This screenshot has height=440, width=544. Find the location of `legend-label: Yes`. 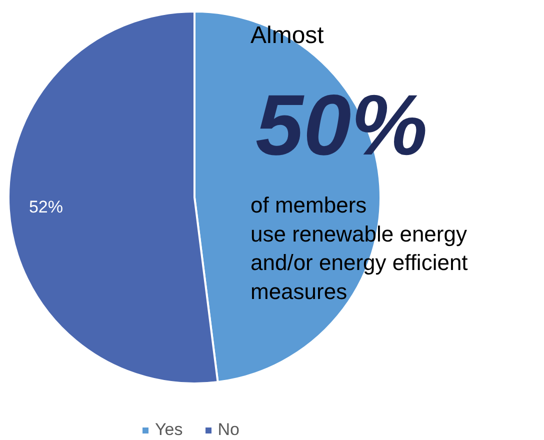

legend-label: Yes is located at coordinates (169, 430).